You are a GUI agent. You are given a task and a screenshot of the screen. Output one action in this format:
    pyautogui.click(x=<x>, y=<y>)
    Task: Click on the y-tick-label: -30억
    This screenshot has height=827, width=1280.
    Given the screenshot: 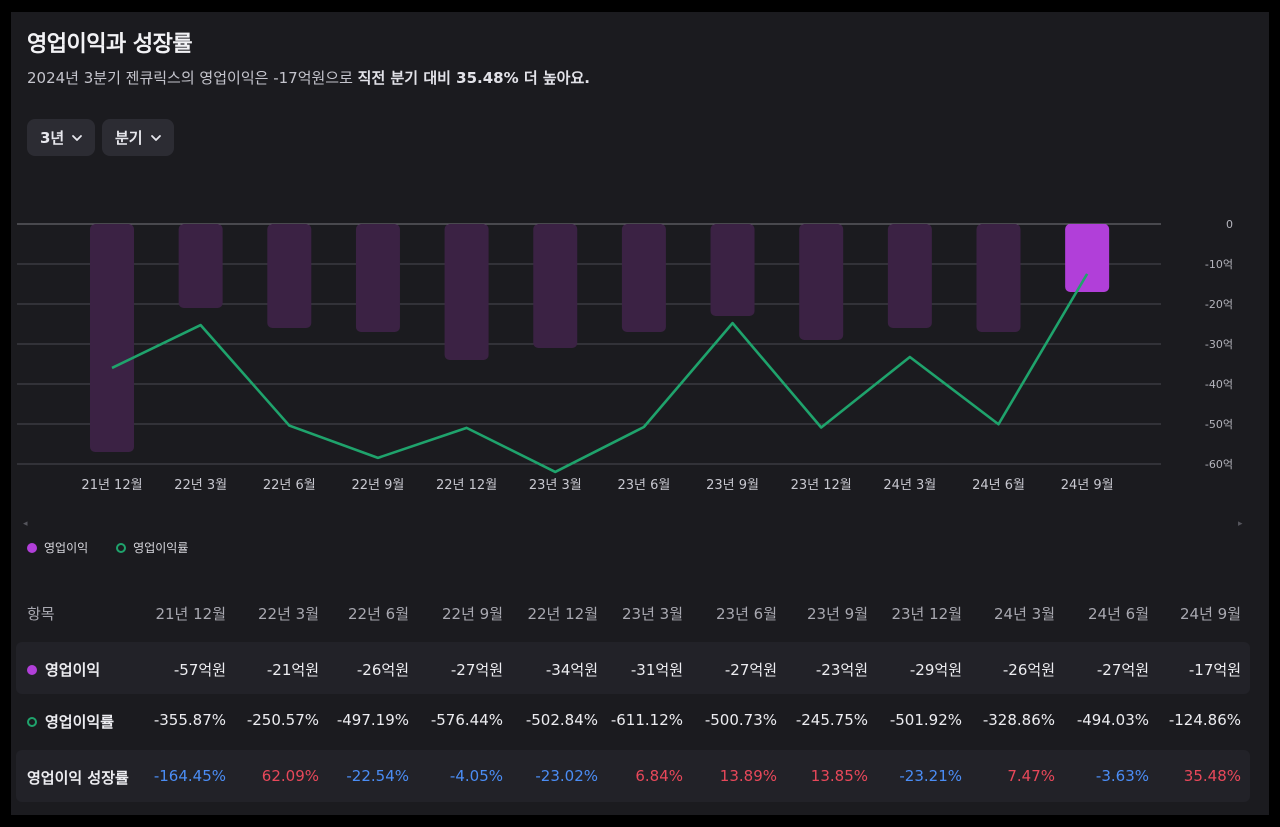 What is the action you would take?
    pyautogui.click(x=1219, y=344)
    